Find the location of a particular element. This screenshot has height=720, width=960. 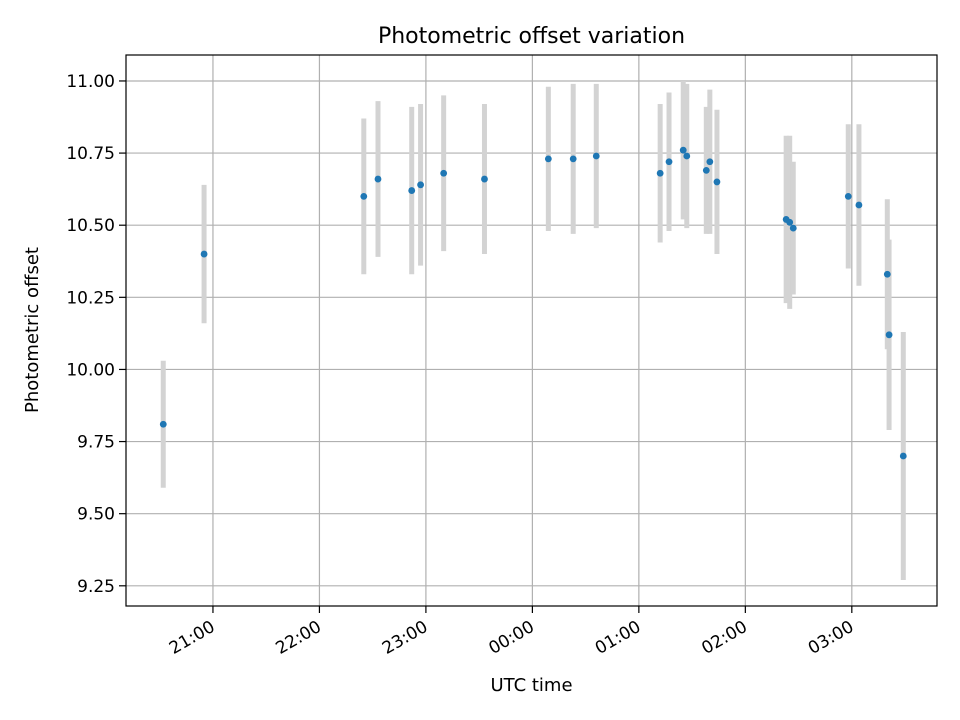

y-tick-label: 9.25 is located at coordinates (96, 587).